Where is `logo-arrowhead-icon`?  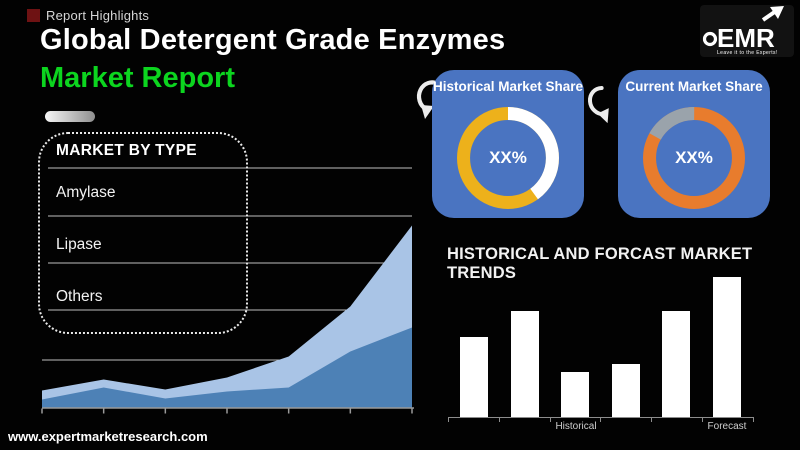 logo-arrowhead-icon is located at coordinates (777, 12).